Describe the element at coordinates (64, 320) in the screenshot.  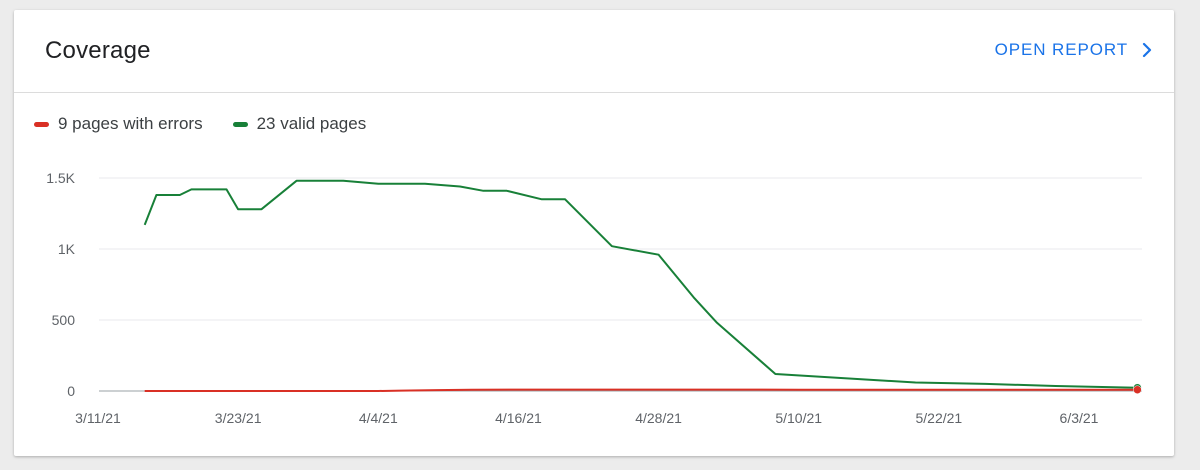
I see `y-tick-label: 500` at that location.